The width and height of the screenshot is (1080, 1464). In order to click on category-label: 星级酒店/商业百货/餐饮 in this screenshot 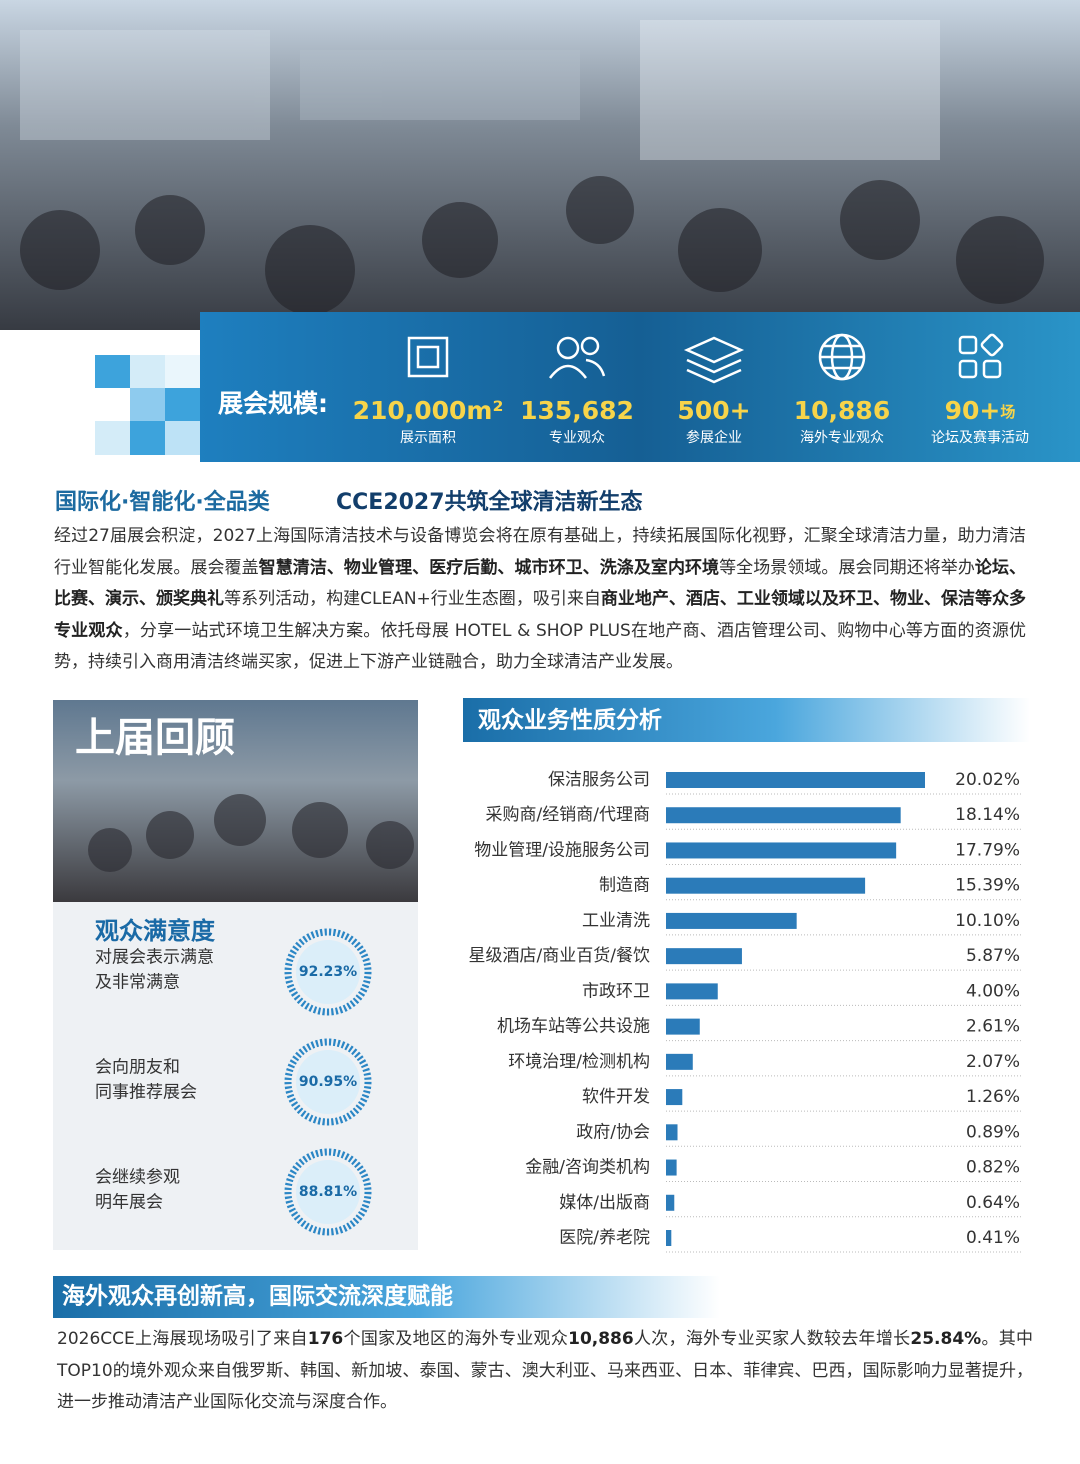, I will do `click(559, 956)`.